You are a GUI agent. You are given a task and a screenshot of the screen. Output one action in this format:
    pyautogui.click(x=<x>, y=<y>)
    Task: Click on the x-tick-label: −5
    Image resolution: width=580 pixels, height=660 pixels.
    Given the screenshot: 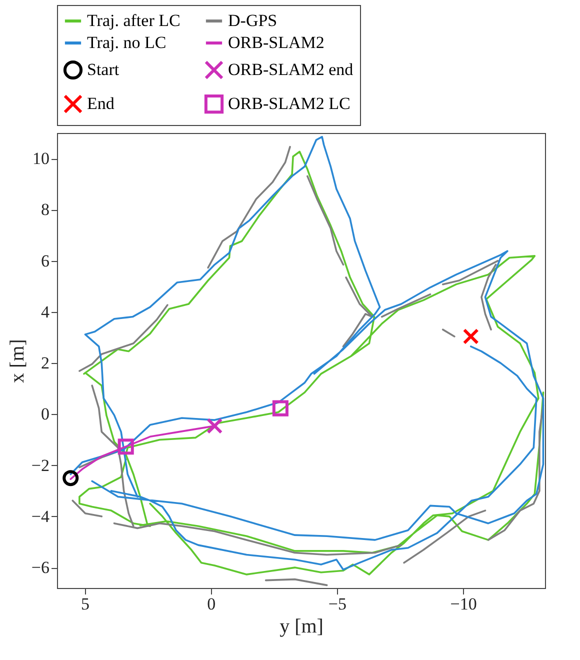 What is the action you would take?
    pyautogui.click(x=337, y=604)
    